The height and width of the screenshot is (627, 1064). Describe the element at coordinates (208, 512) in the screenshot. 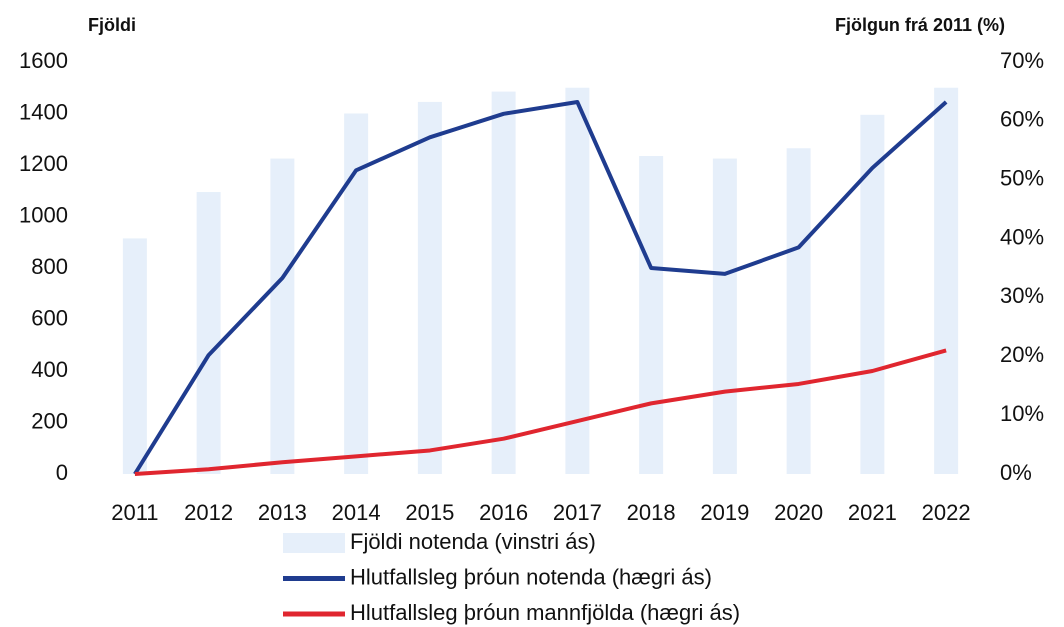

I see `x-tick-label: 2012` at that location.